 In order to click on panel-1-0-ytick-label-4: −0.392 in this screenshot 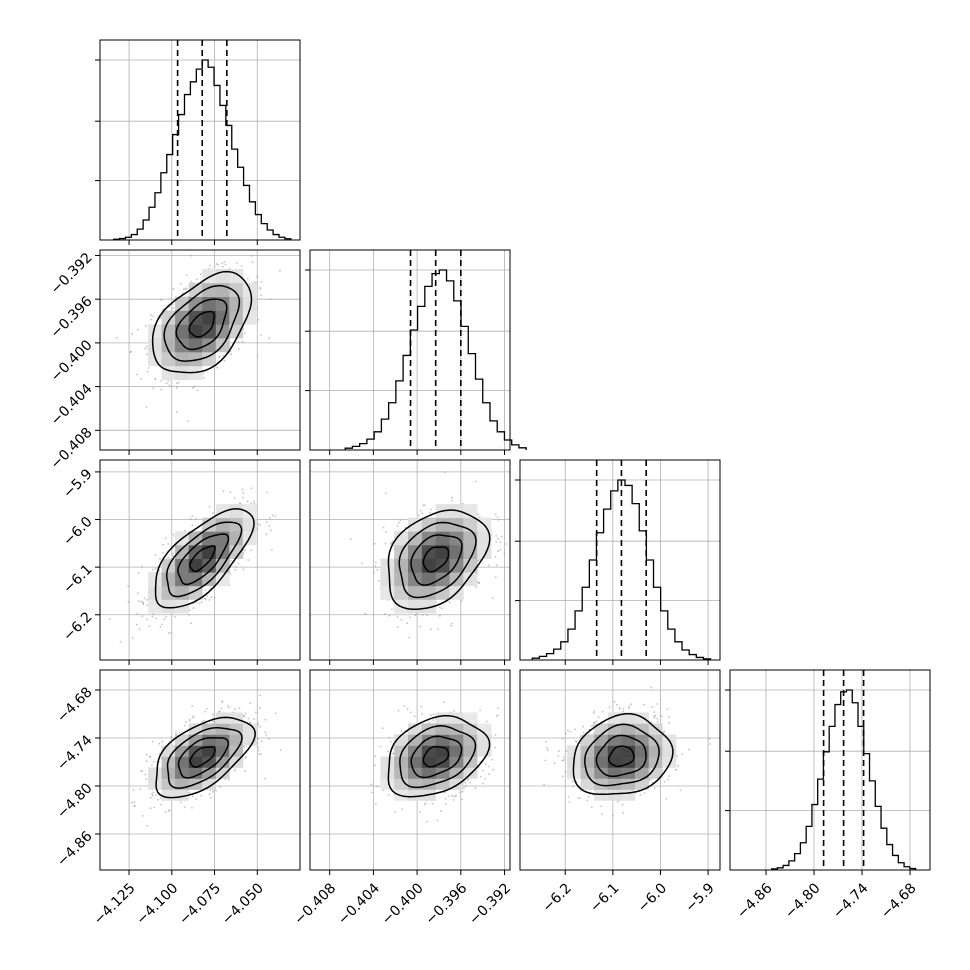, I will do `click(72, 274)`.